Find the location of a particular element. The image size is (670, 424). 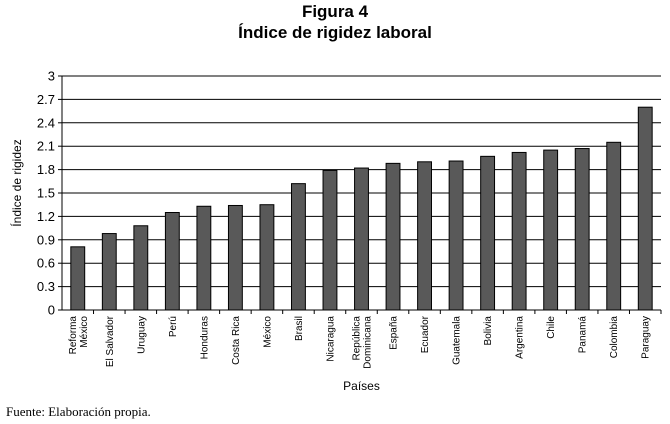

x-tick-label: Colombia is located at coordinates (614, 337).